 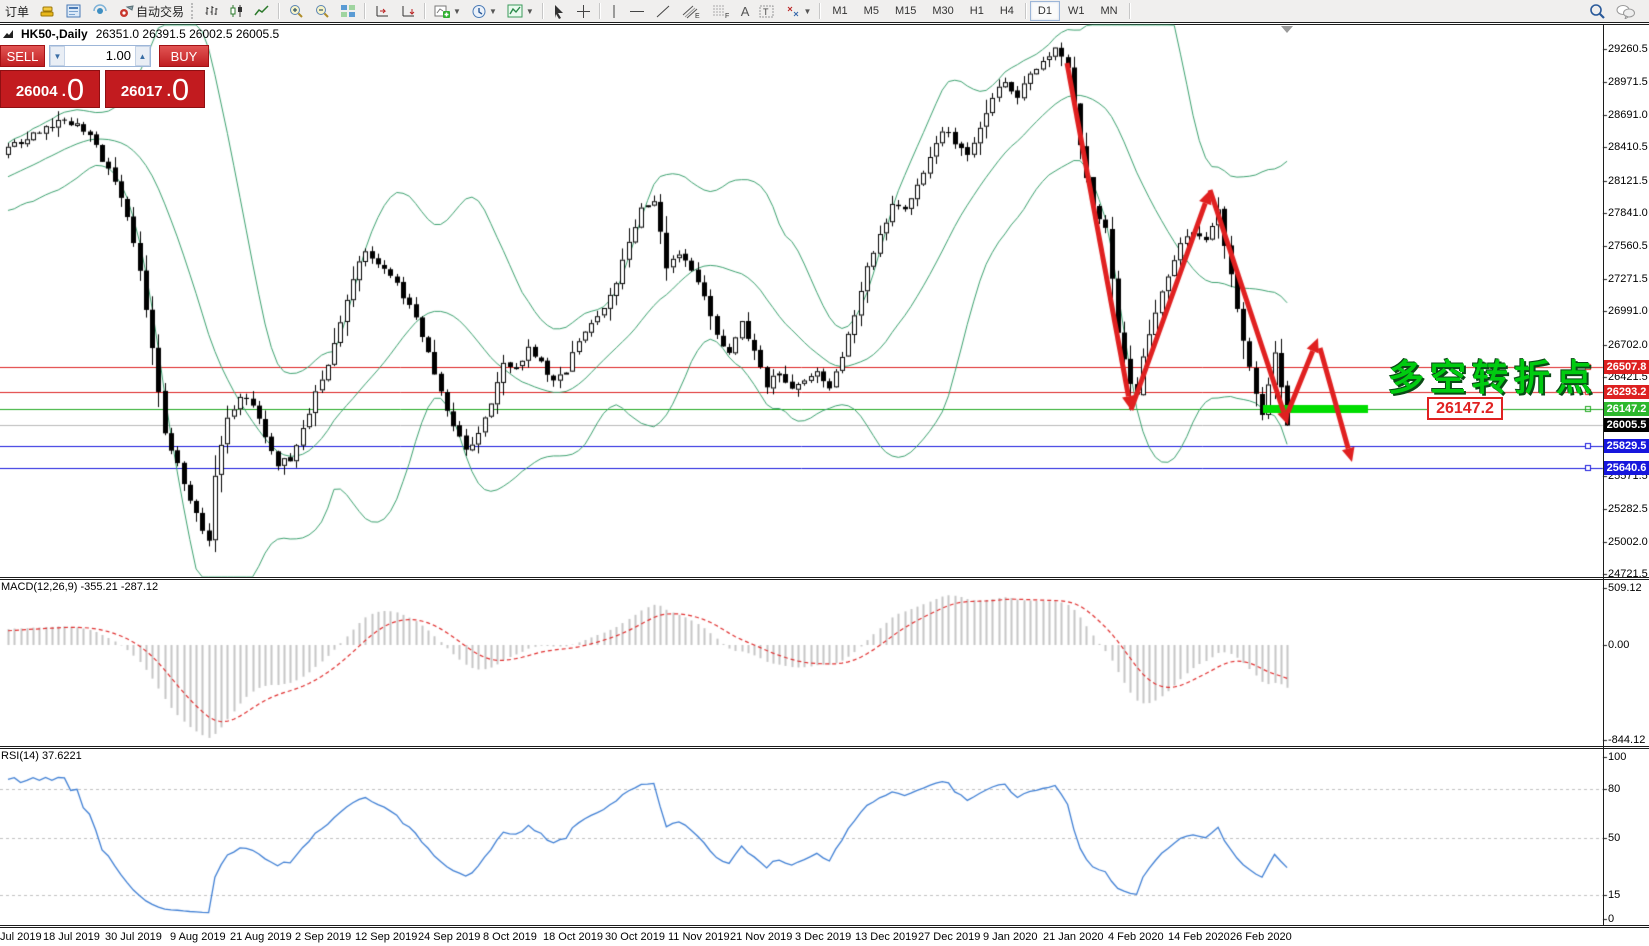 What do you see at coordinates (1073, 937) in the screenshot?
I see `date-axis-label: 21 Jan 2020` at bounding box center [1073, 937].